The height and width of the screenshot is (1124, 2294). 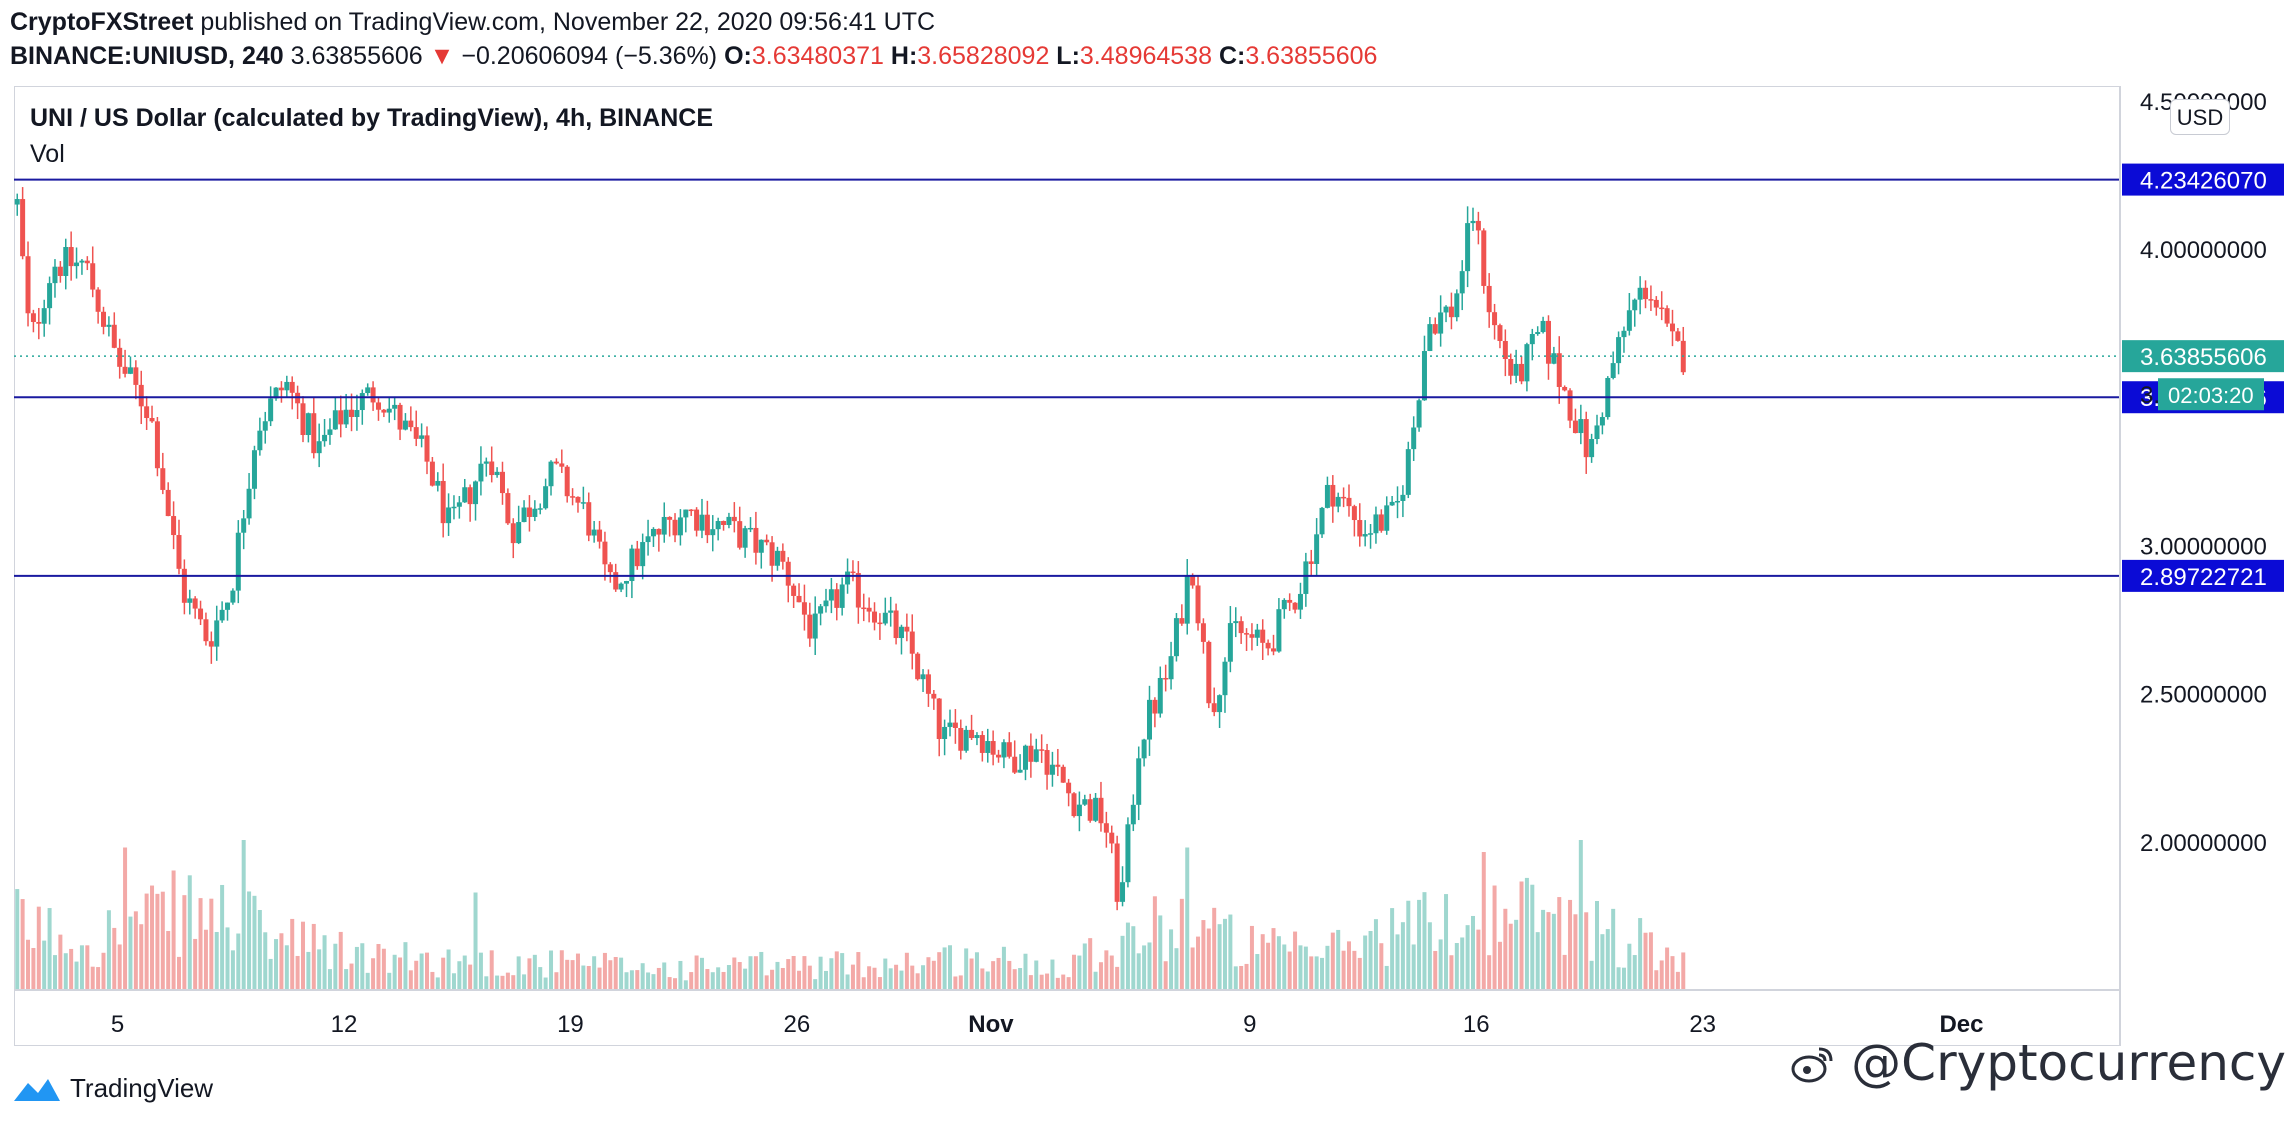 What do you see at coordinates (570, 1024) in the screenshot?
I see `x-tick-label: 19` at bounding box center [570, 1024].